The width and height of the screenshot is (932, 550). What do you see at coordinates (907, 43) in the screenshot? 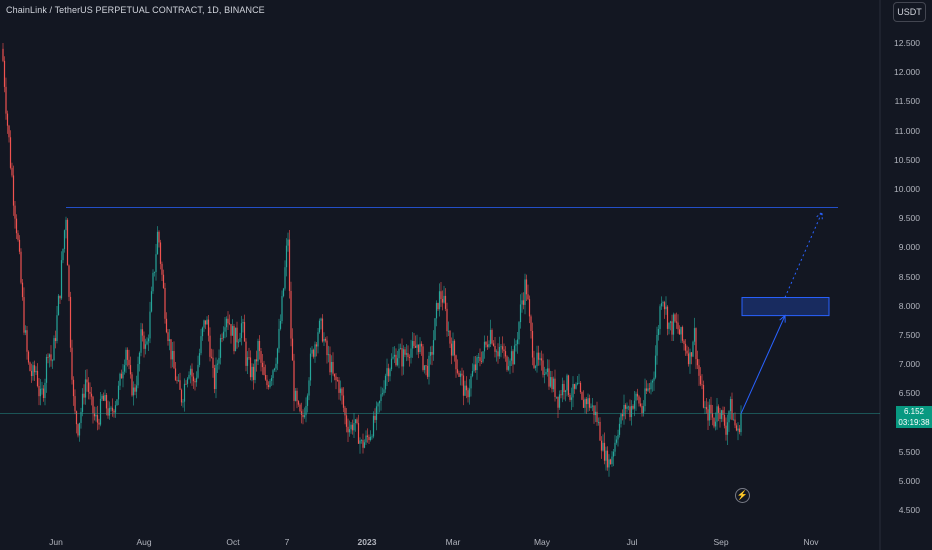
I see `price-tick-label: 12.500` at bounding box center [907, 43].